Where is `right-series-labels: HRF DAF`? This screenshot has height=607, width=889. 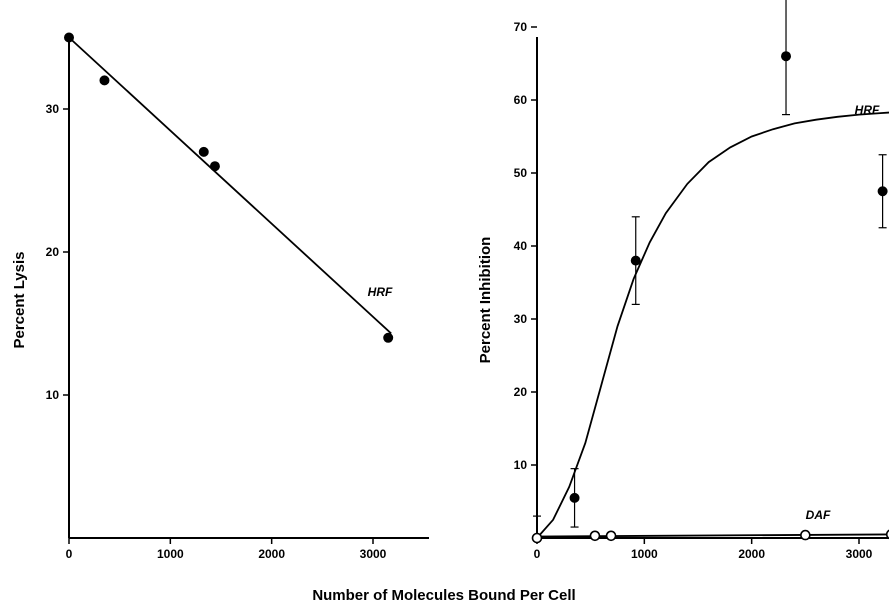
right-series-labels: HRF DAF is located at coordinates (843, 312).